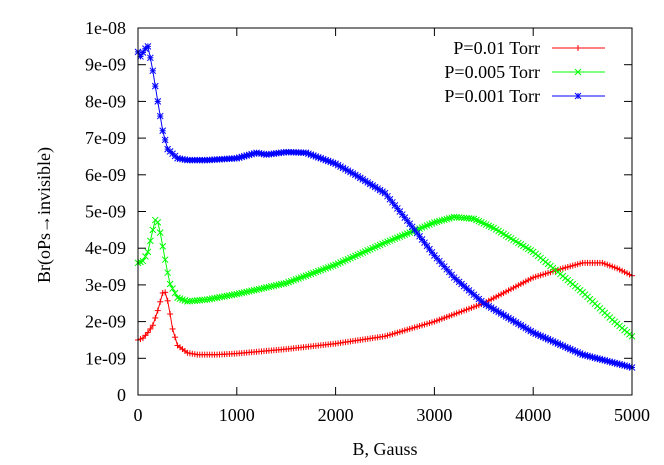 The width and height of the screenshot is (664, 465). I want to click on legend-item-3: P=0.001 Torr, so click(524, 96).